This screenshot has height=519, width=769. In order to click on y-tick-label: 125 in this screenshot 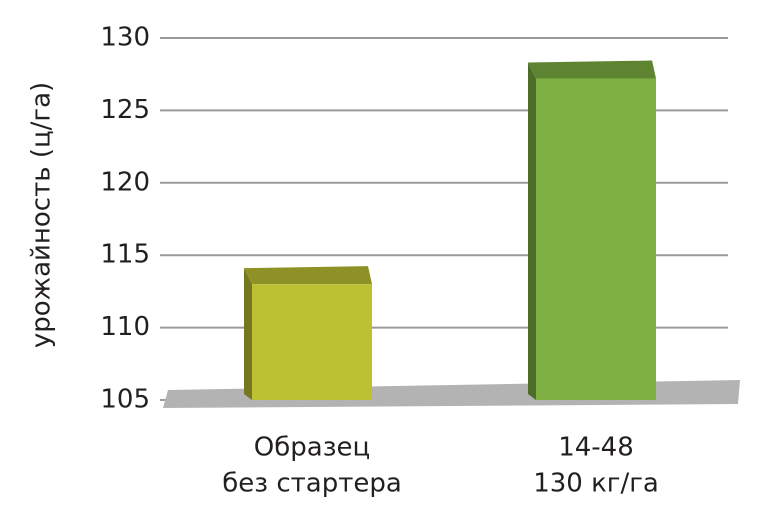, I will do `click(125, 110)`.